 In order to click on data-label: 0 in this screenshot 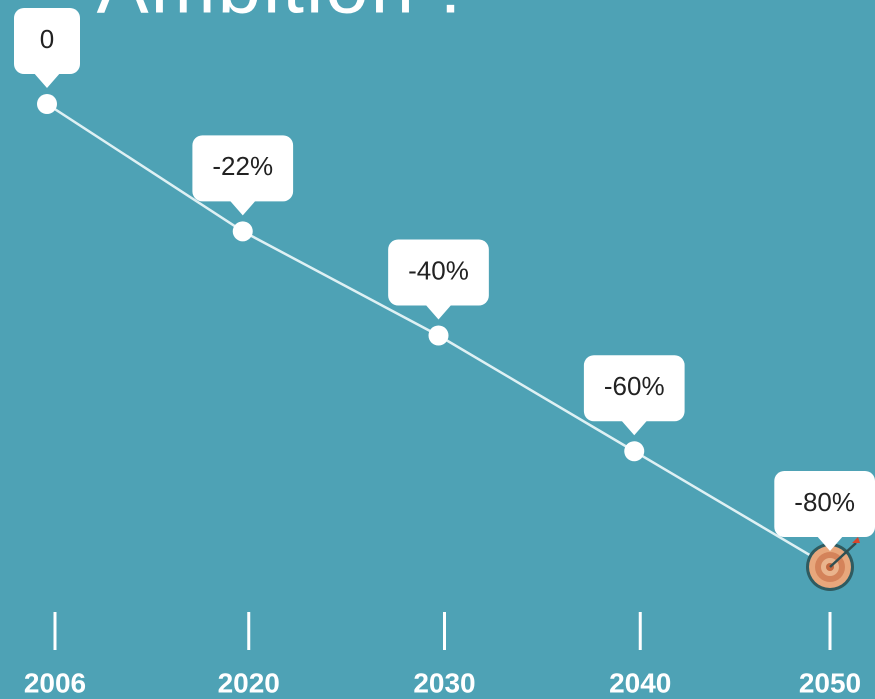, I will do `click(47, 39)`.